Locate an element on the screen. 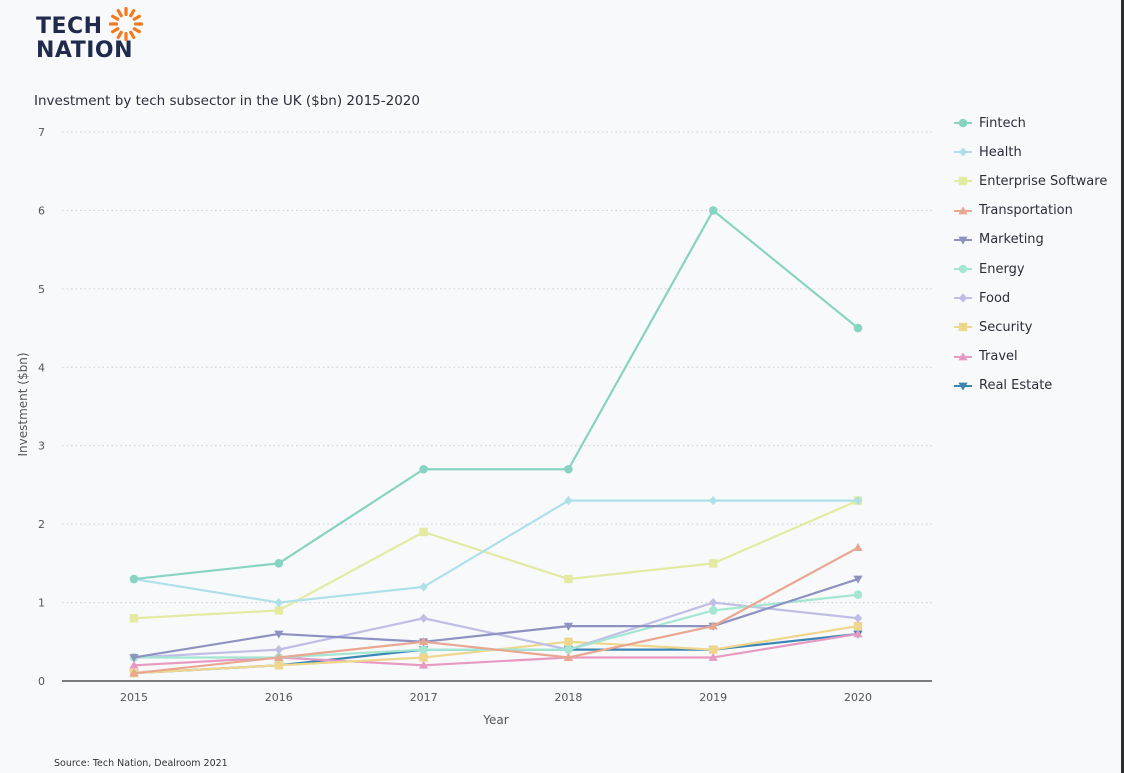 The image size is (1124, 773). data-point-transportation-2015 is located at coordinates (134, 672).